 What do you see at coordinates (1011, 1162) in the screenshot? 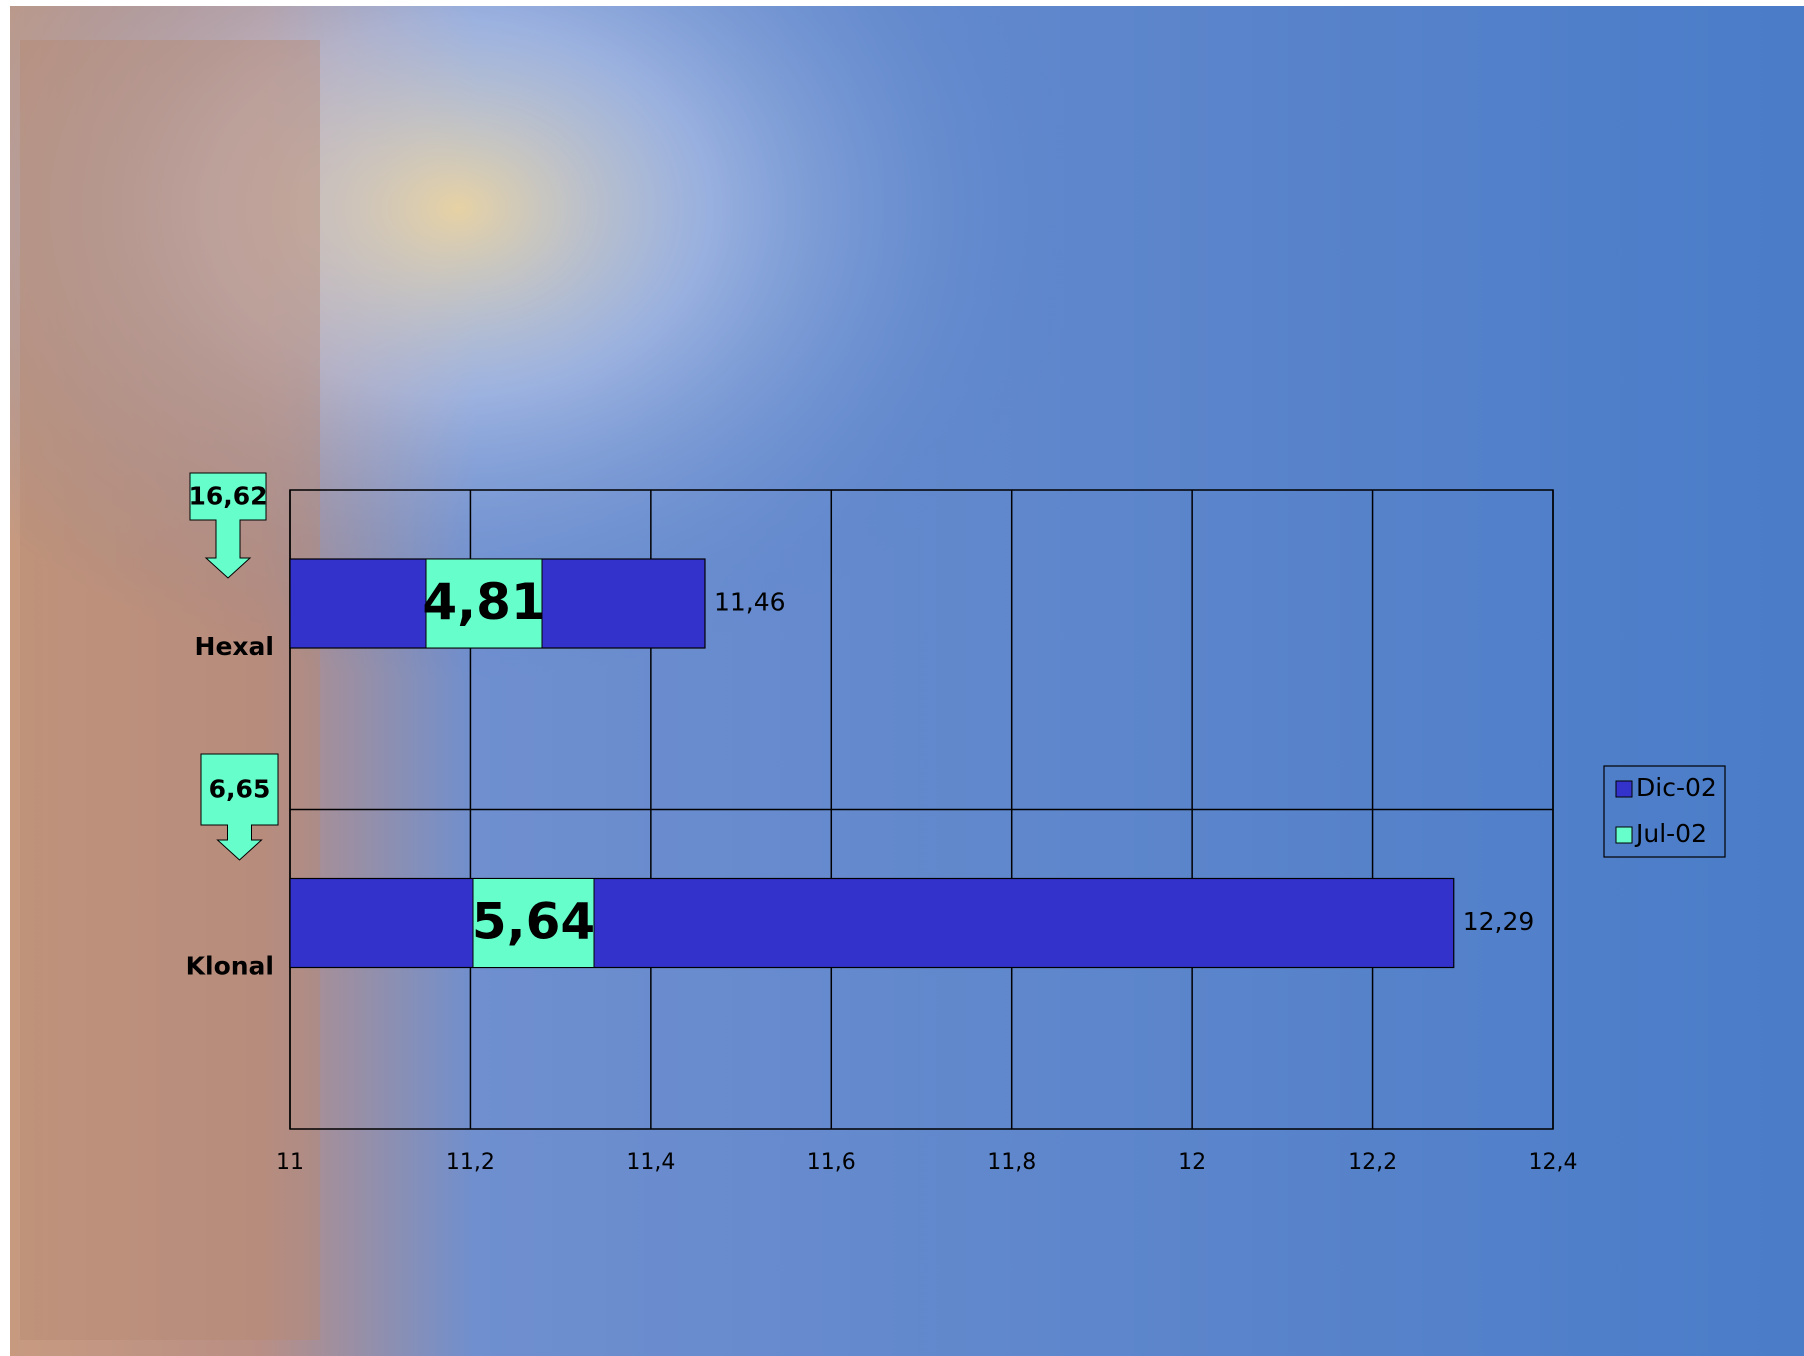
I see `x-tick-label: 11,8` at bounding box center [1011, 1162].